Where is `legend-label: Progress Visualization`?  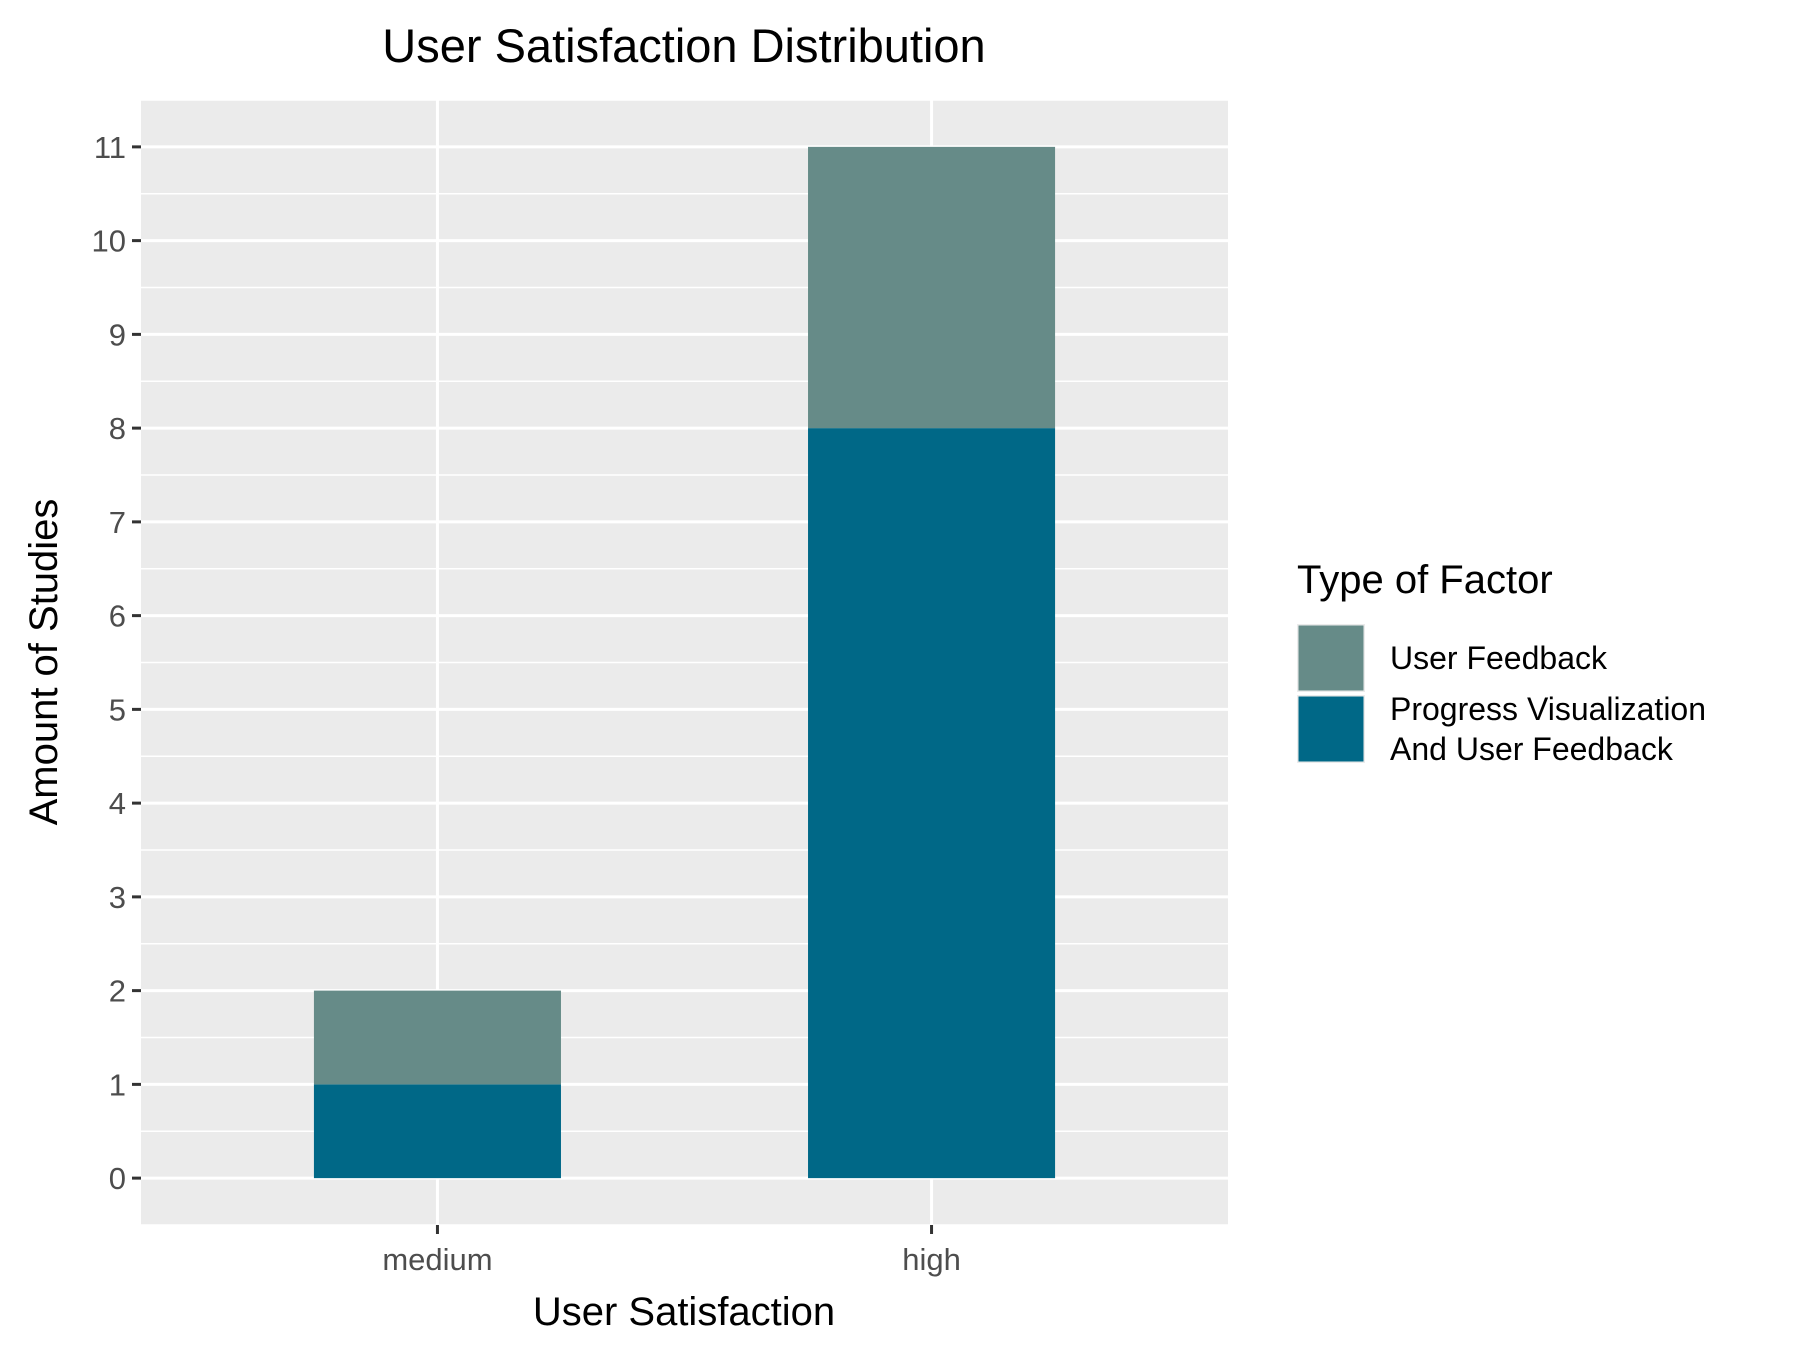
legend-label: Progress Visualization is located at coordinates (1548, 709).